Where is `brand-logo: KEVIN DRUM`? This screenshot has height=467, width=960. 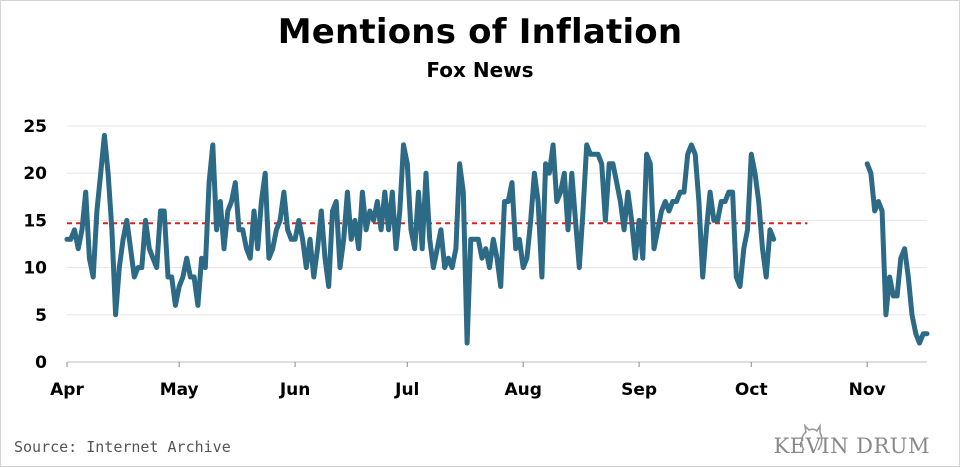
brand-logo: KEVIN DRUM is located at coordinates (851, 446).